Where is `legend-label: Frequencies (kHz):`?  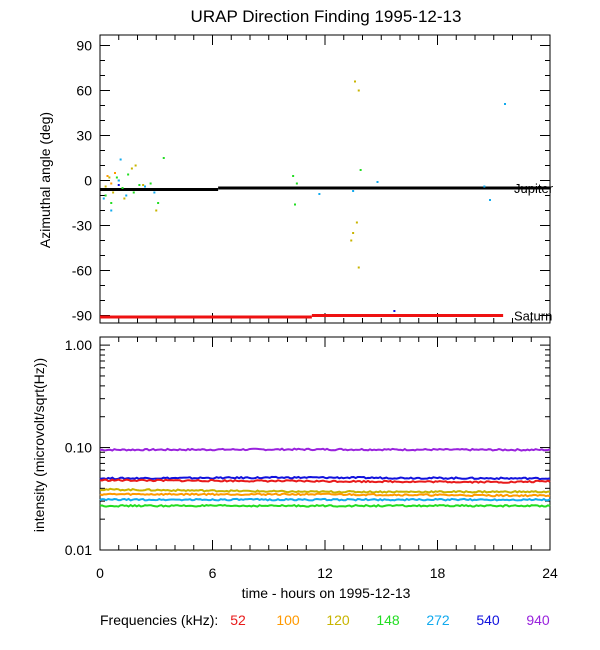
legend-label: Frequencies (kHz): is located at coordinates (159, 620).